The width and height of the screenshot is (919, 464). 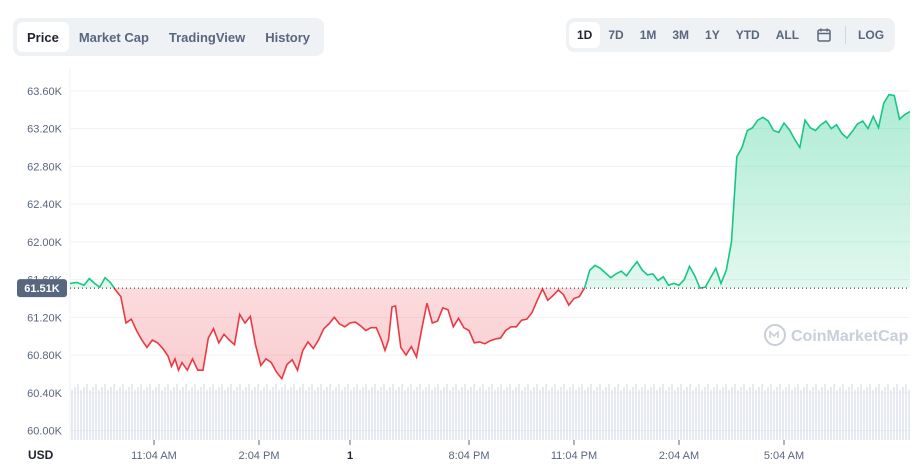 I want to click on y-tick-label: 61.20K, so click(x=45, y=318).